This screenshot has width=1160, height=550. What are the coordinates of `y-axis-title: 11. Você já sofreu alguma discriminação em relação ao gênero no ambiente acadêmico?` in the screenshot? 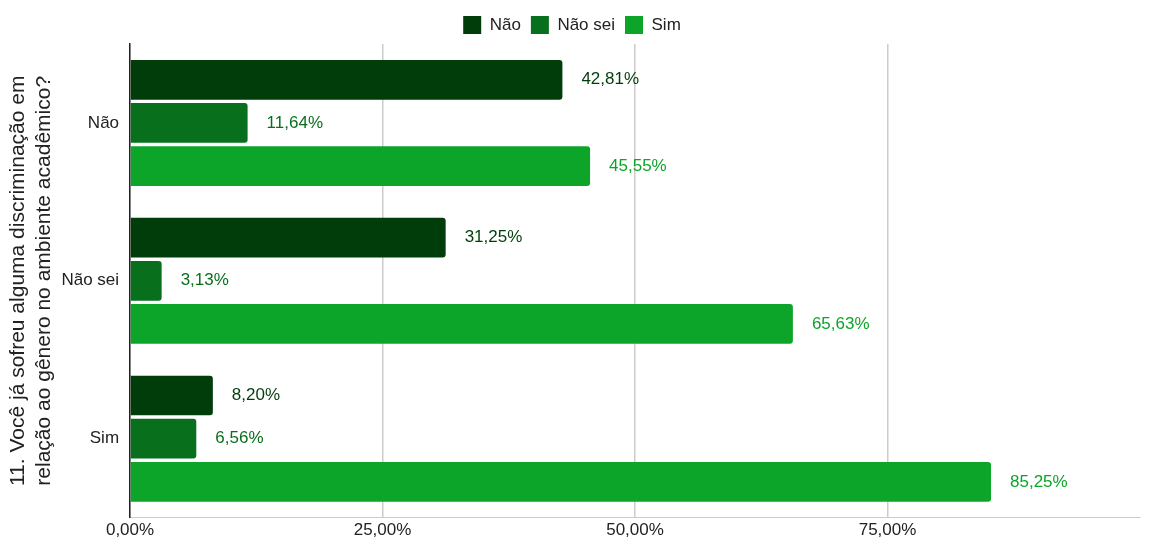 It's located at (29, 281).